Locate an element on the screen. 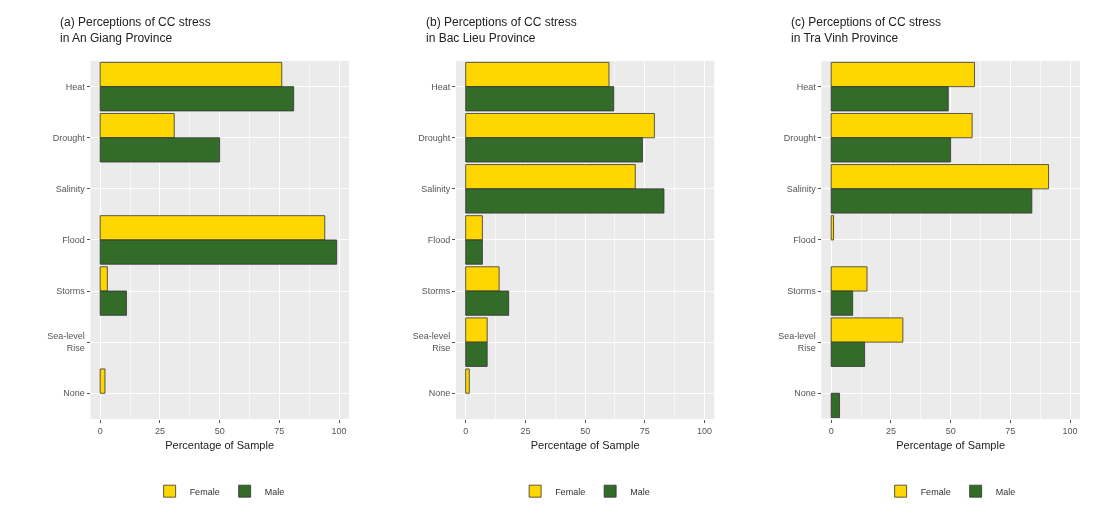 Image resolution: width=1095 pixels, height=531 pixels. chart-title: (b) Perceptions of CC stress in Bac Lieu Province is located at coordinates (501, 30).